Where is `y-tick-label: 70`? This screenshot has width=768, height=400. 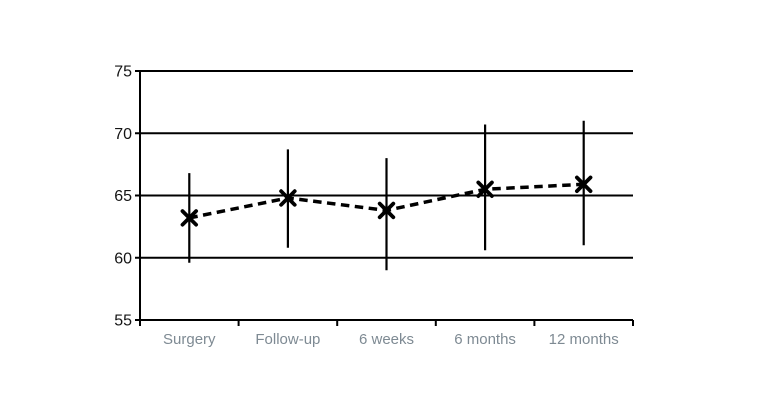
y-tick-label: 70 is located at coordinates (123, 134).